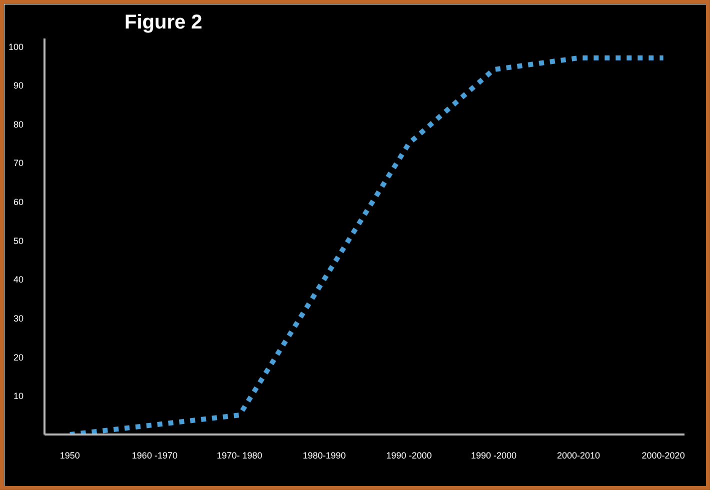  I want to click on y-tick-label: 60, so click(18, 202).